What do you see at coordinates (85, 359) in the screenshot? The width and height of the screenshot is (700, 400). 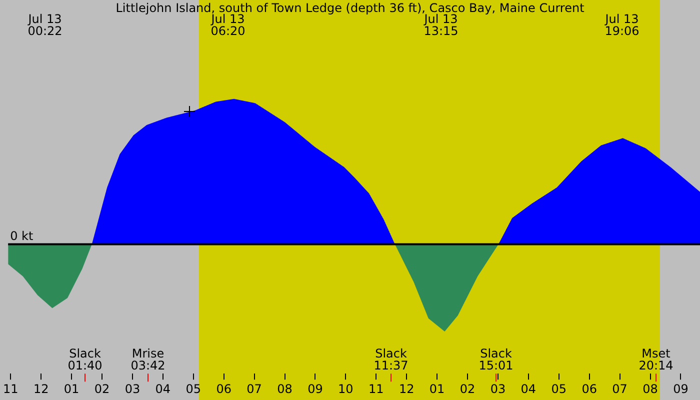 I see `text: Slack 01:40` at bounding box center [85, 359].